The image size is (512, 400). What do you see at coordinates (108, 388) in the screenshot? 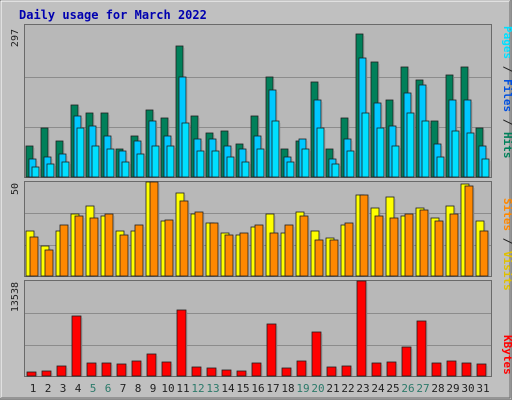
I see `x-tick-label: 6` at bounding box center [108, 388].